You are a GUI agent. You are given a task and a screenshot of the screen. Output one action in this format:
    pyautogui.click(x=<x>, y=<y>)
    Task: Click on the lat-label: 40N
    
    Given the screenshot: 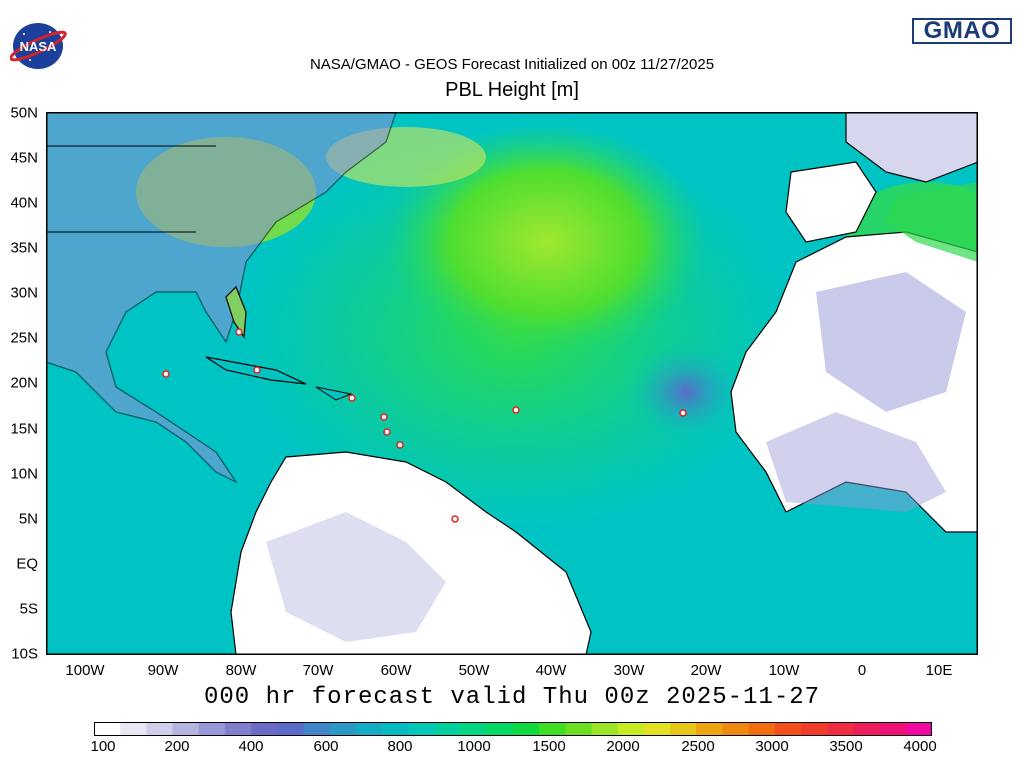 What is the action you would take?
    pyautogui.click(x=24, y=203)
    